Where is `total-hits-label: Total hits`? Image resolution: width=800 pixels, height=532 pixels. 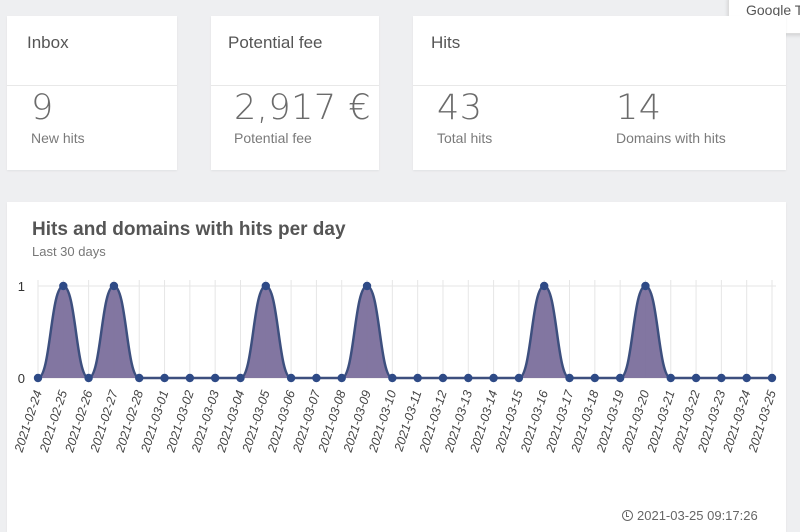 total-hits-label: Total hits is located at coordinates (465, 138).